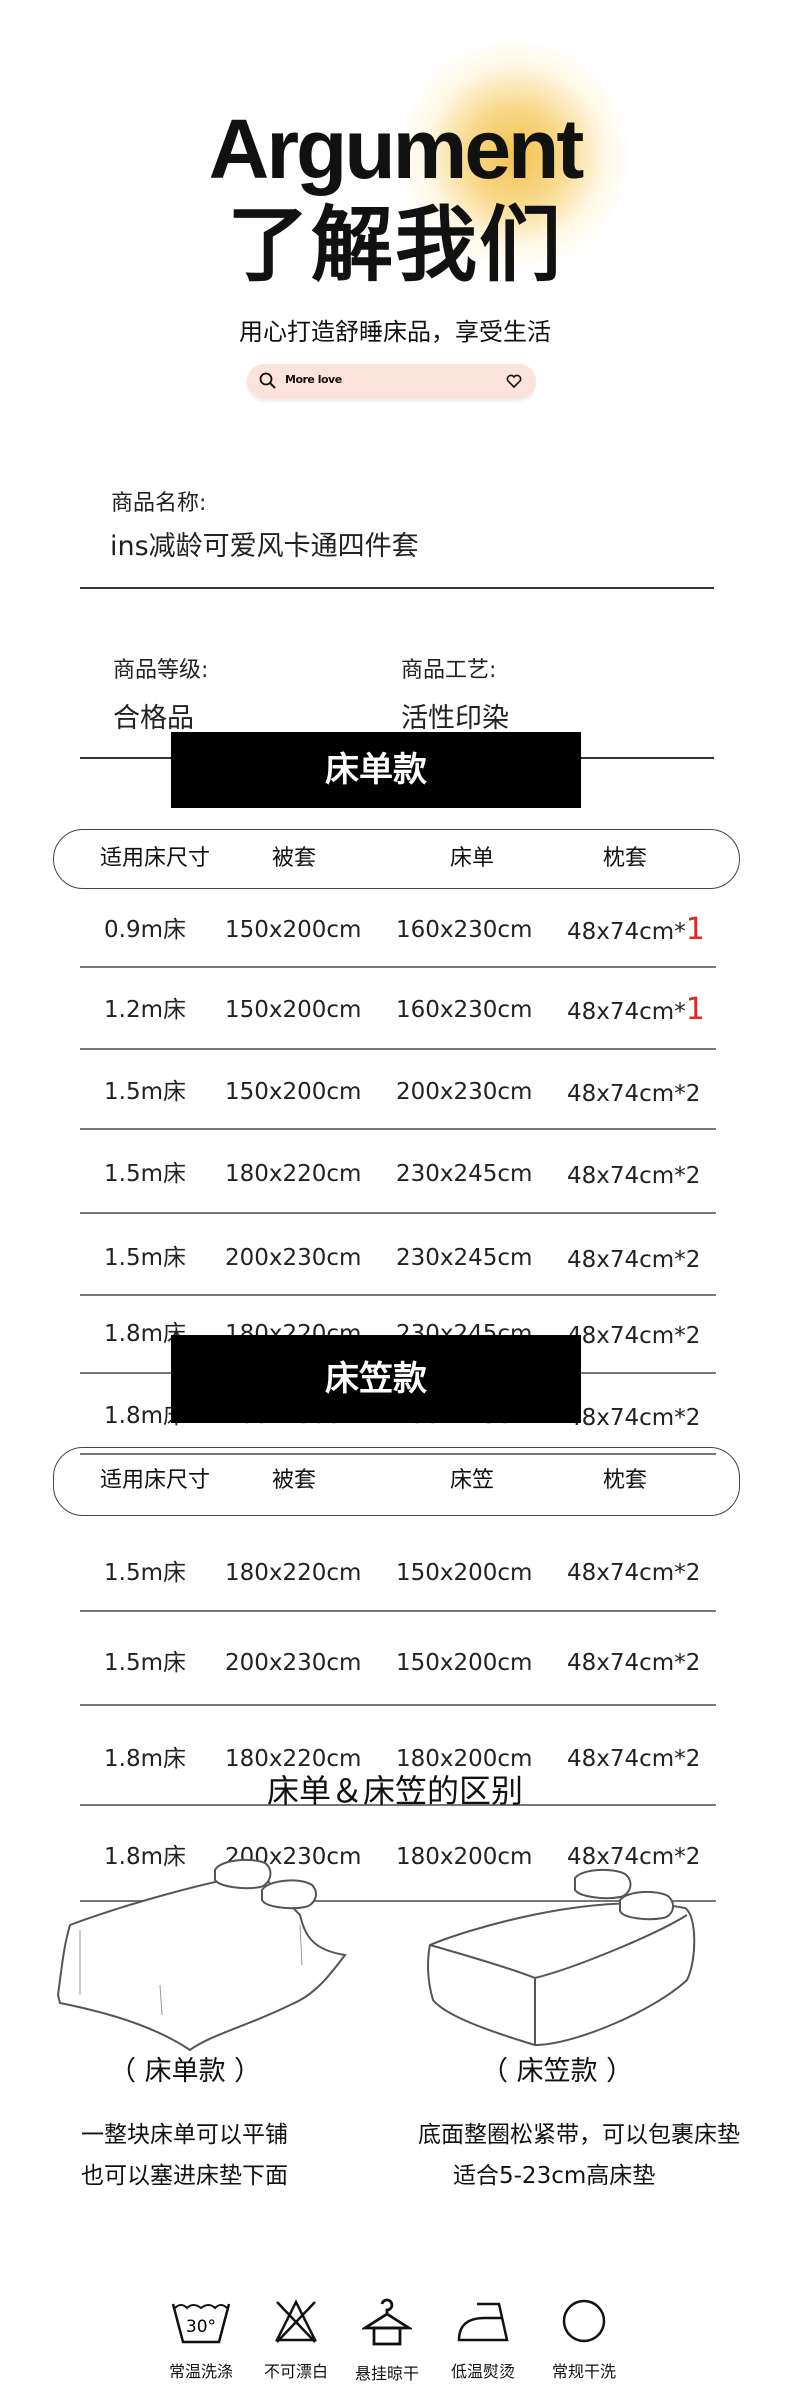  I want to click on col-header: 床笠, so click(472, 1480).